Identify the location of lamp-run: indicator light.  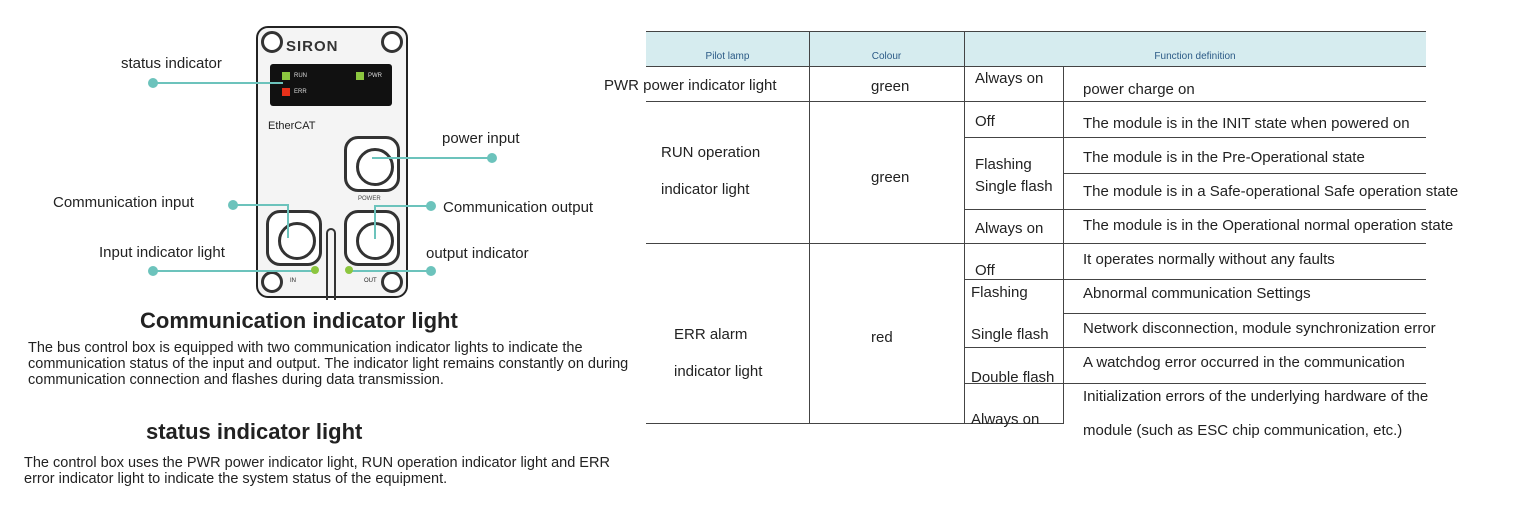
(705, 189).